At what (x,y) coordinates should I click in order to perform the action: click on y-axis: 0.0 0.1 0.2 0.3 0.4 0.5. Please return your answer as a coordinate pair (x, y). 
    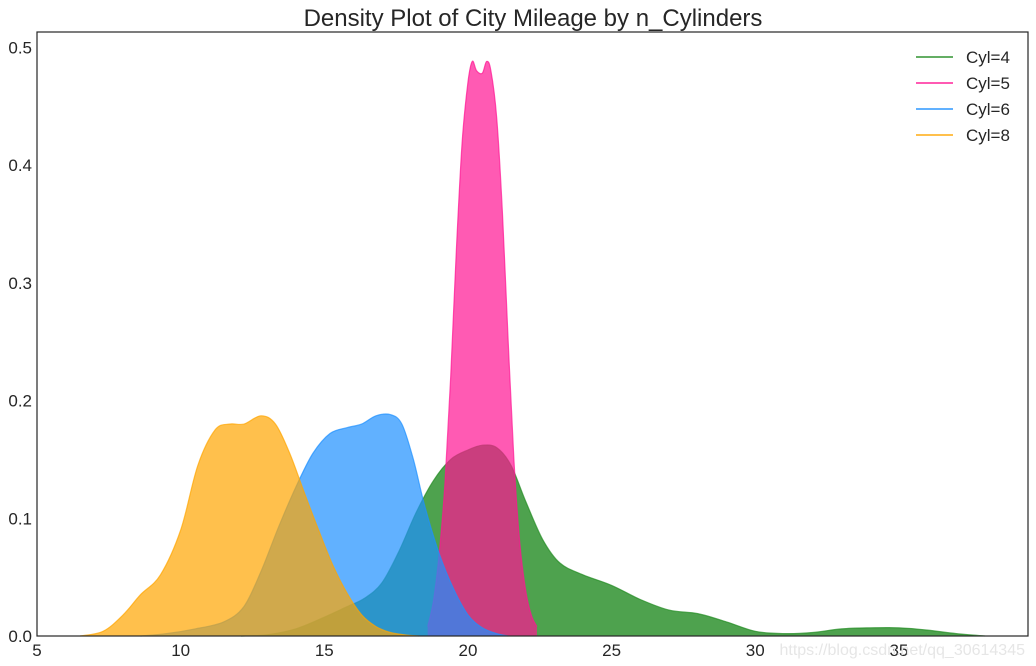
    Looking at the image, I should click on (20, 342).